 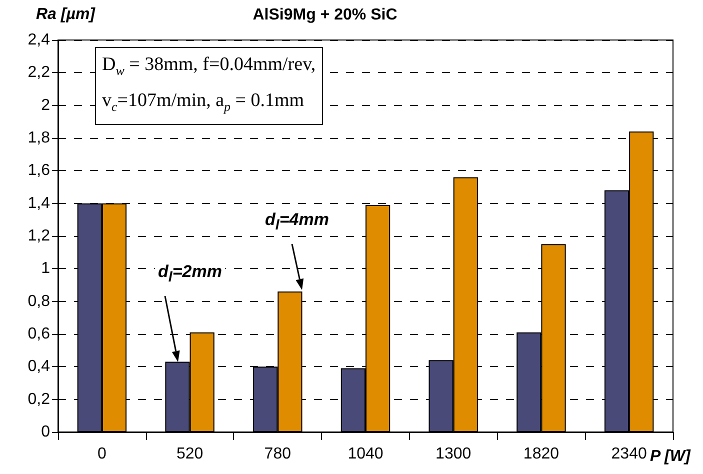 What do you see at coordinates (454, 454) in the screenshot?
I see `x-tick-label: 1300` at bounding box center [454, 454].